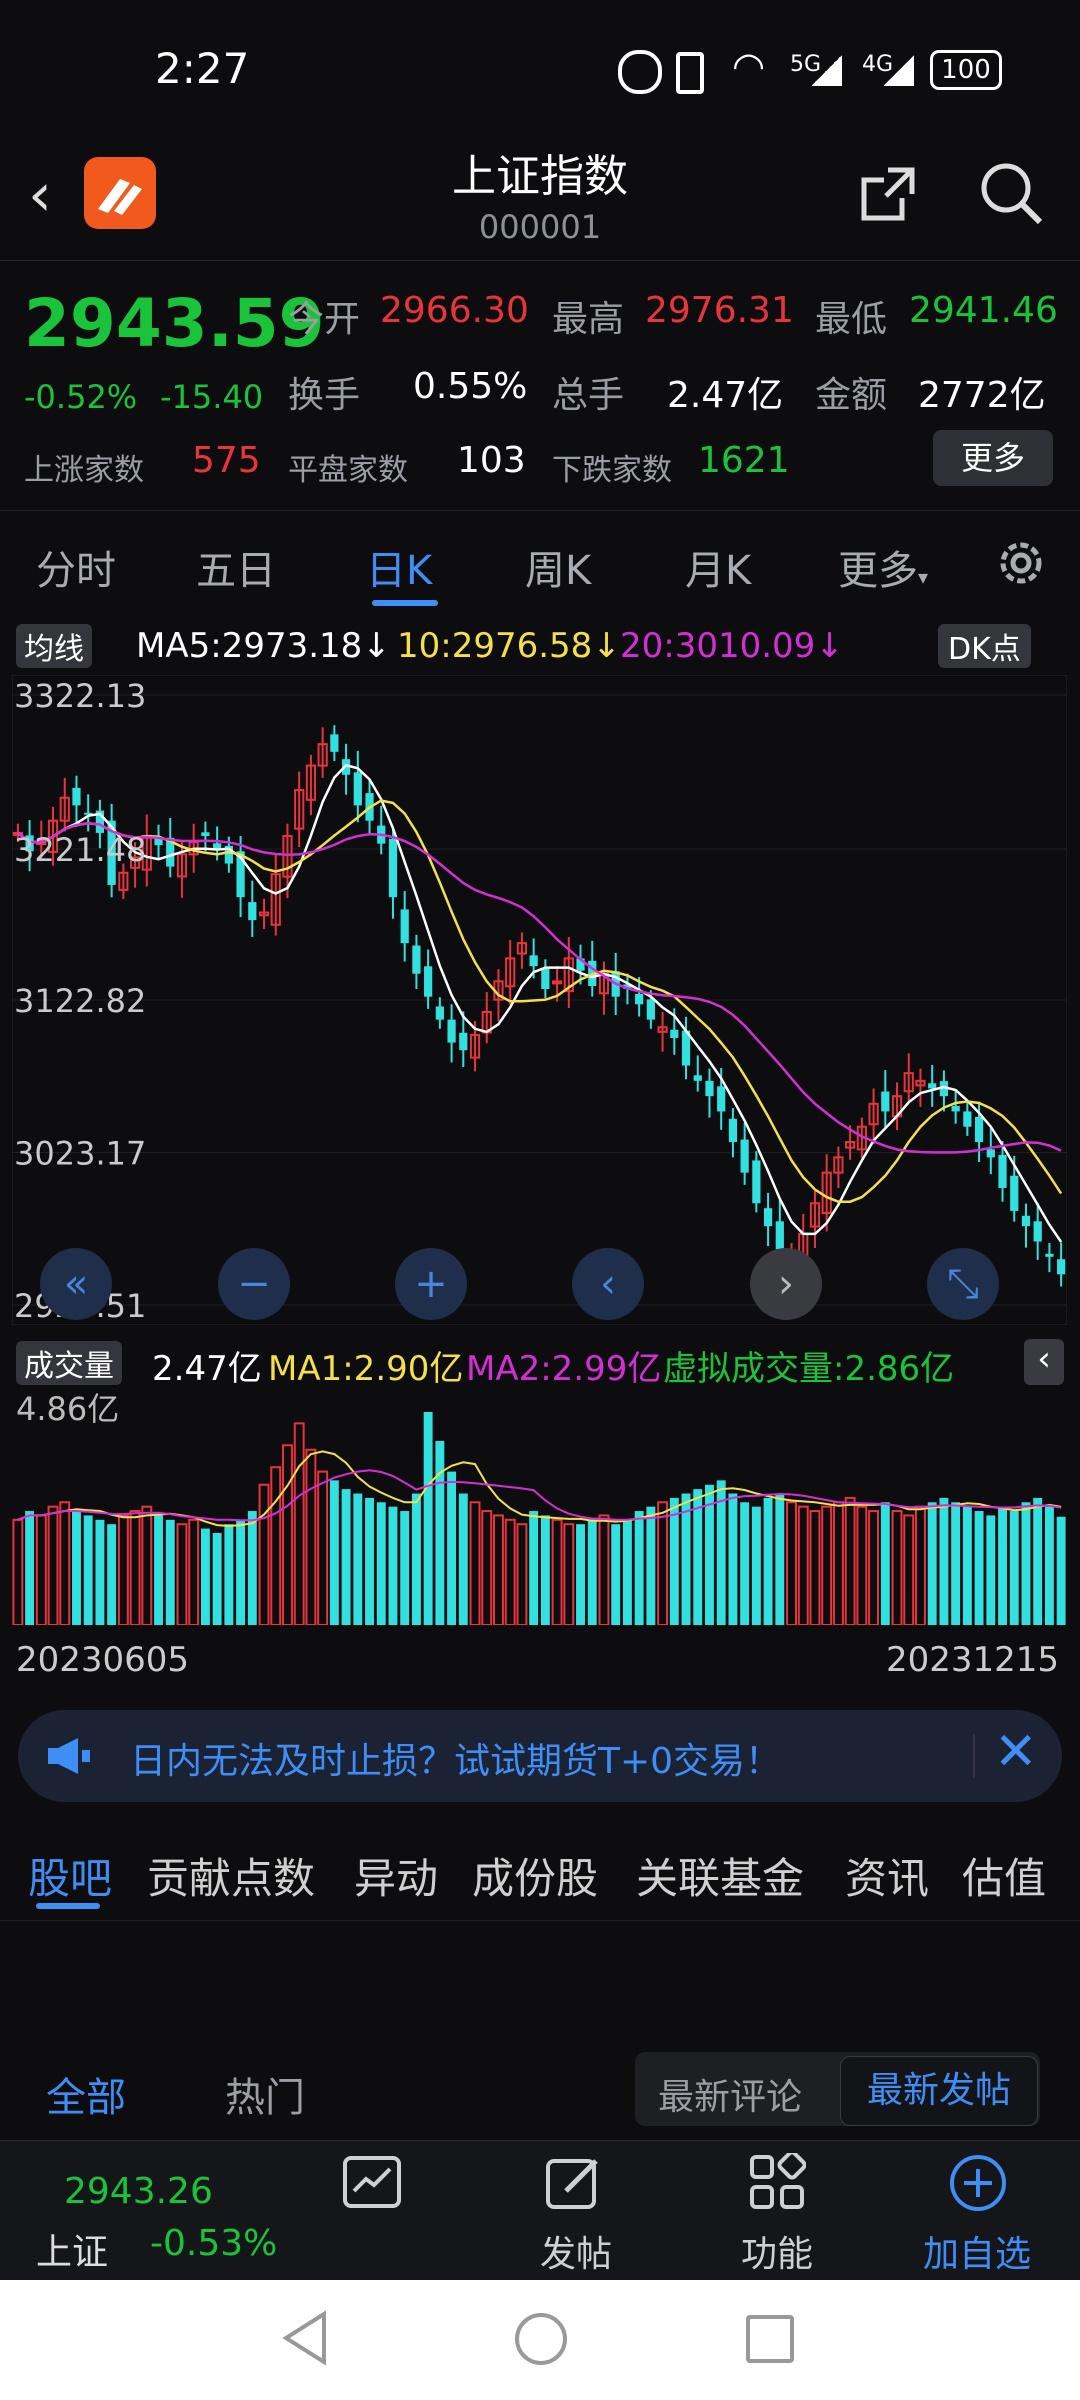 This screenshot has width=1080, height=2400. I want to click on sort-latest-post: 最新发帖, so click(939, 2091).